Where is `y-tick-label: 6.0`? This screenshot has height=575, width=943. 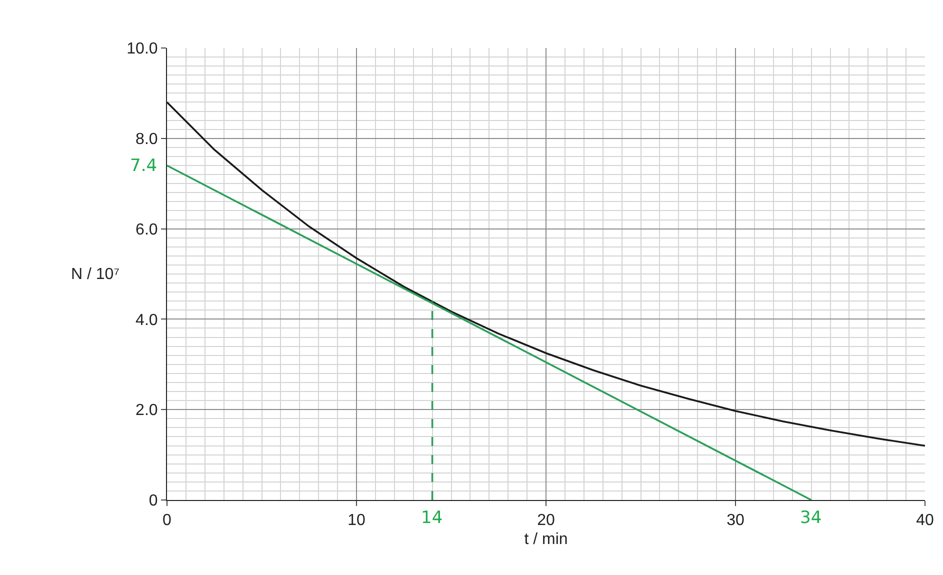
y-tick-label: 6.0 is located at coordinates (147, 229).